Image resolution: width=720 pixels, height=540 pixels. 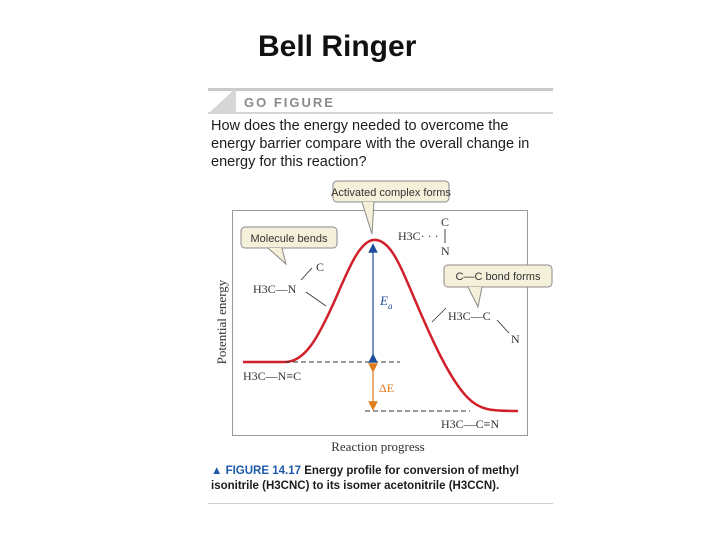 I want to click on molecule-product-bent-triple-bond, so click(x=503, y=326).